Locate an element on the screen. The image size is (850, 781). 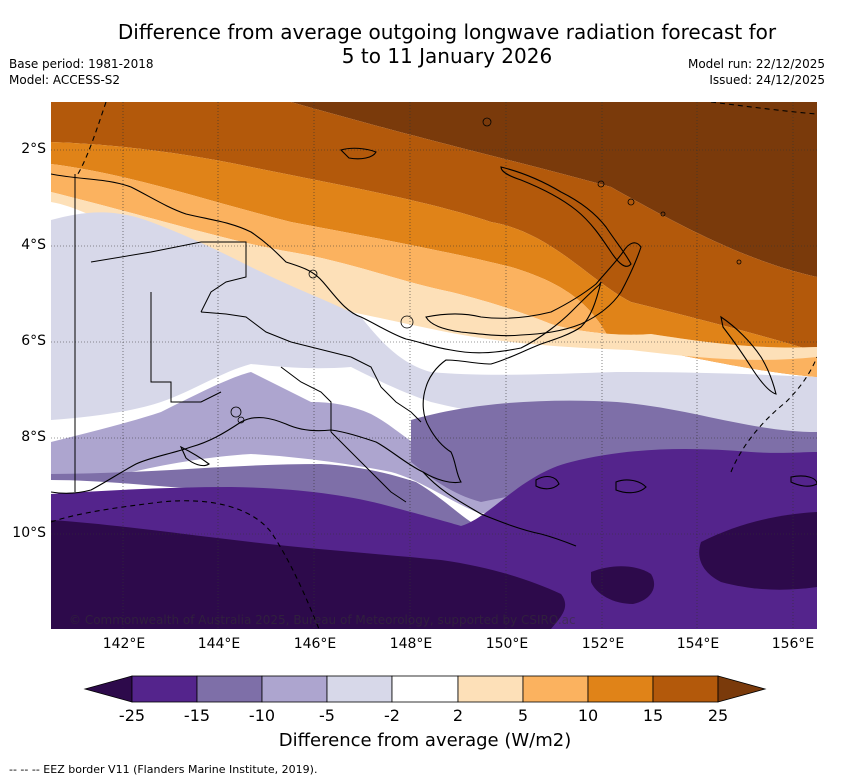
fly-river-delta is located at coordinates (194, 456).